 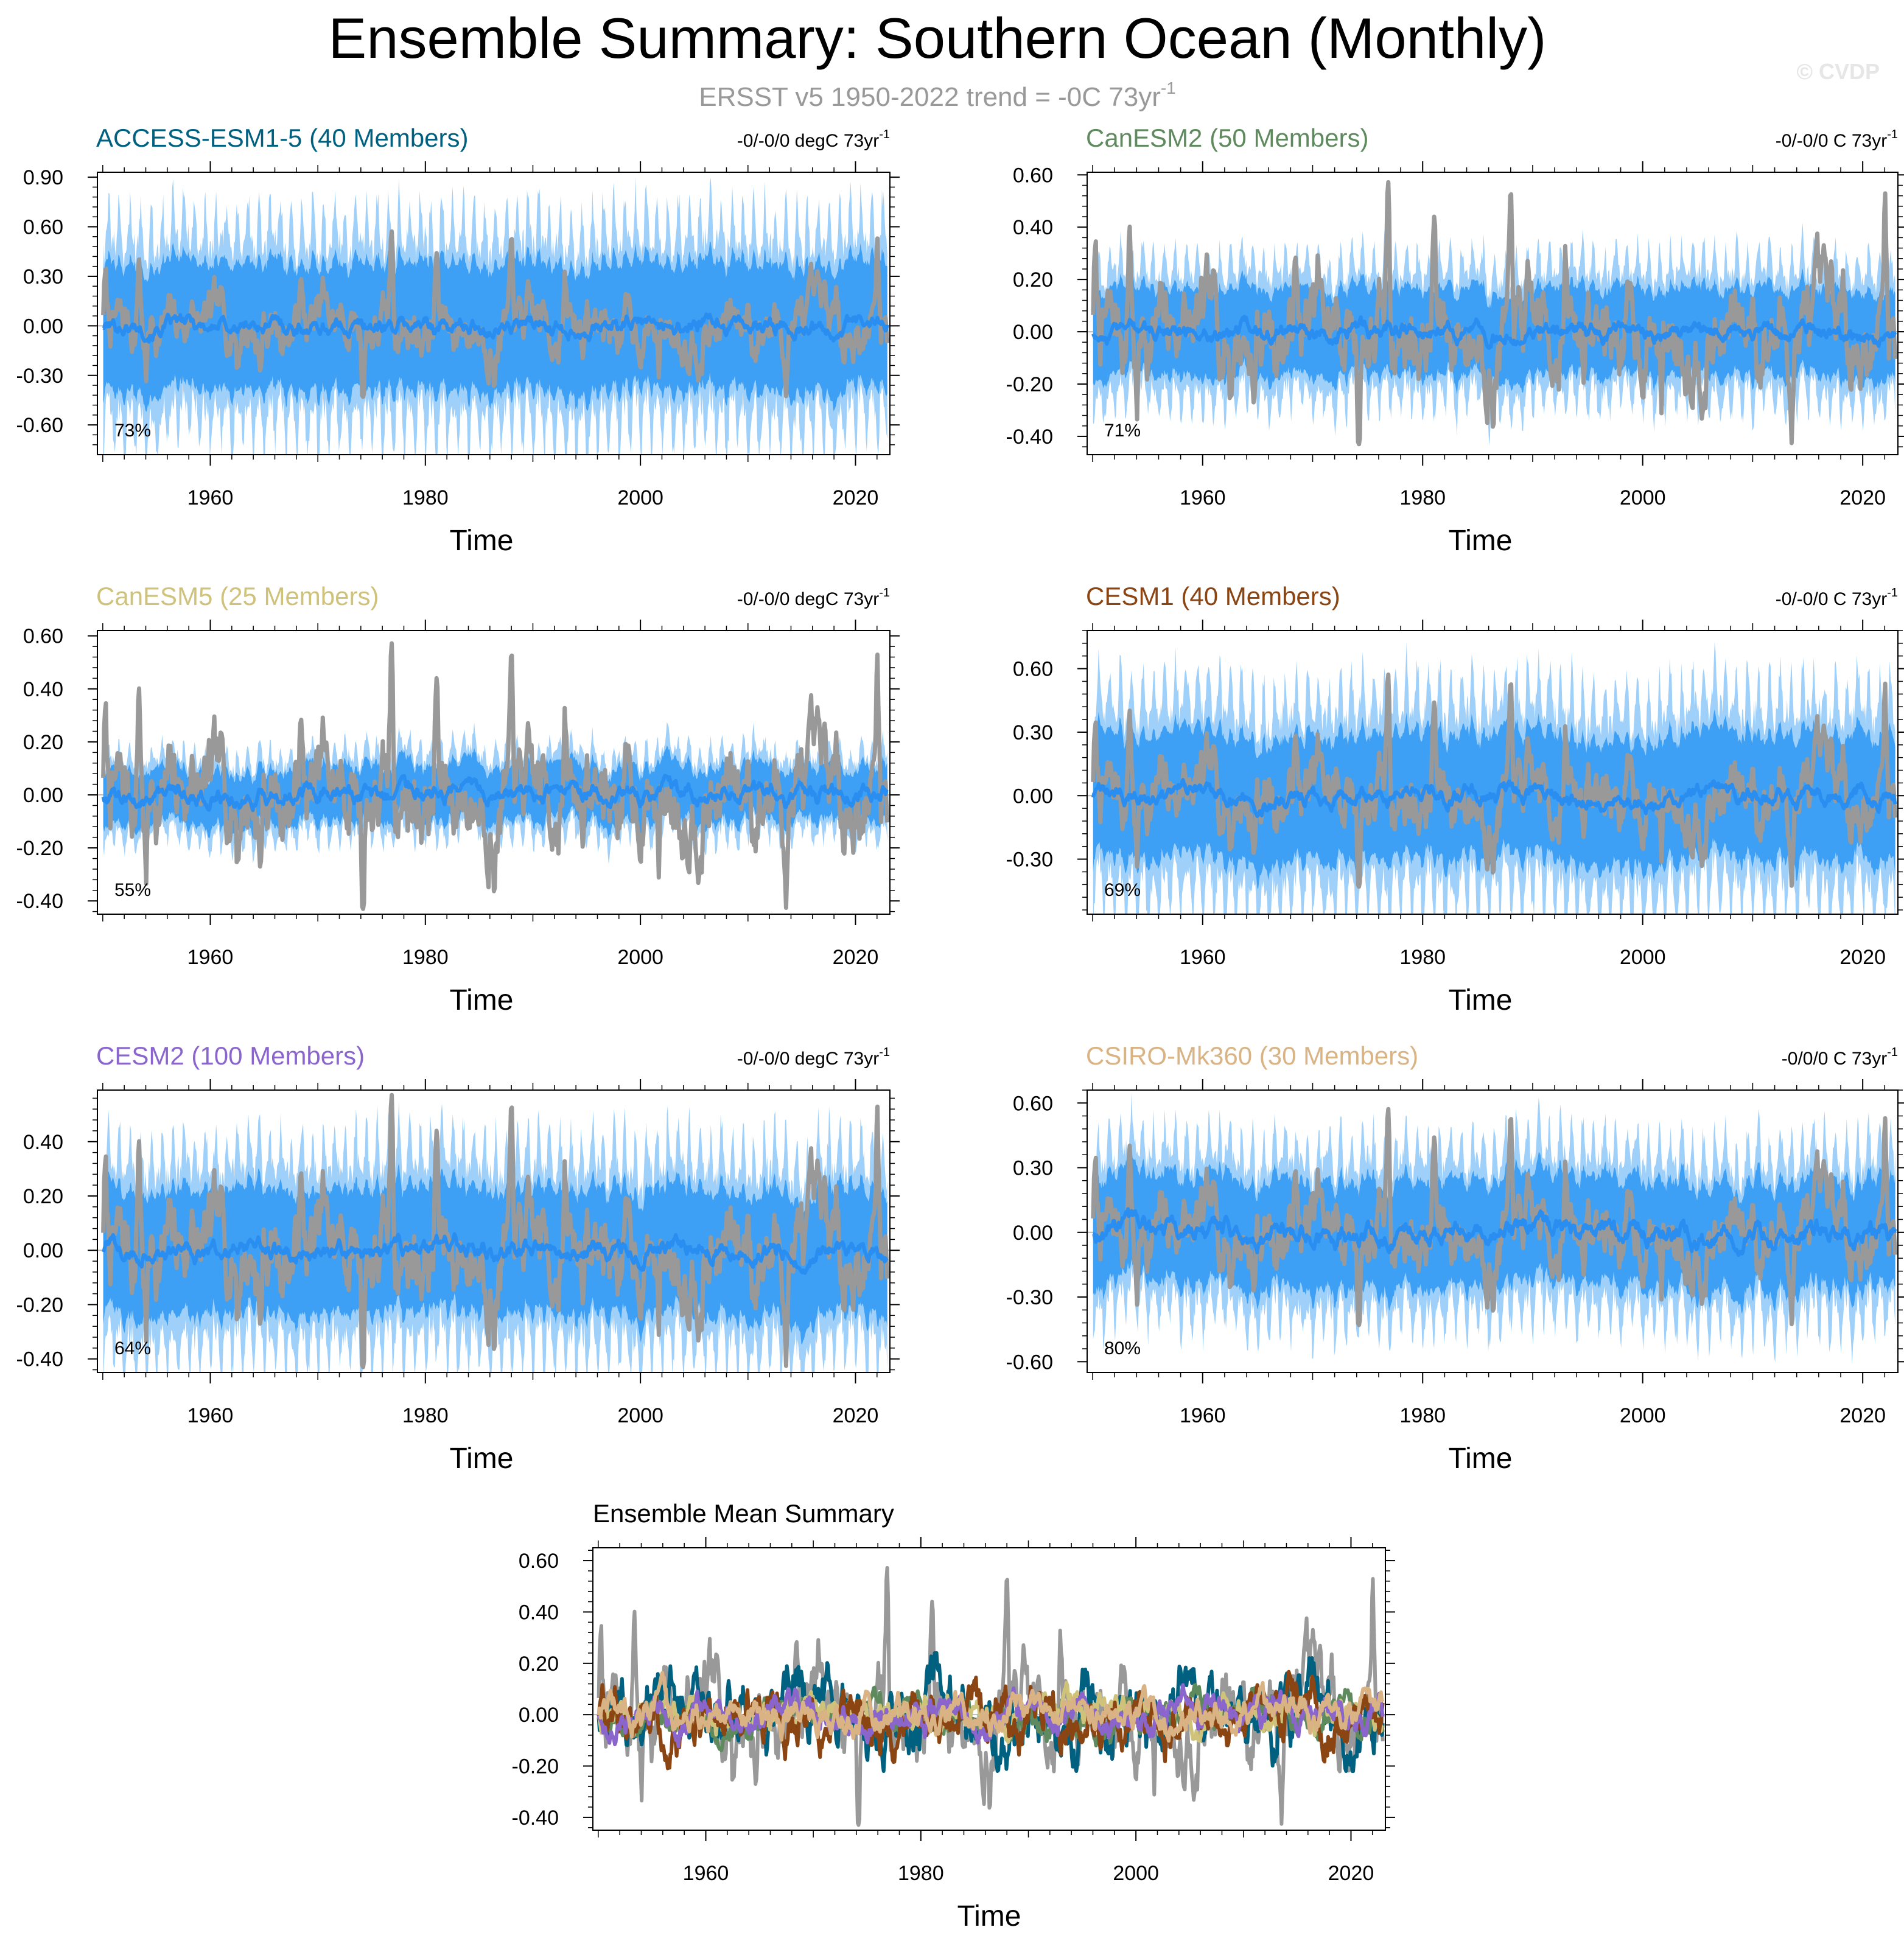 I want to click on panel-title: Ensemble Mean Summary, so click(x=744, y=1514).